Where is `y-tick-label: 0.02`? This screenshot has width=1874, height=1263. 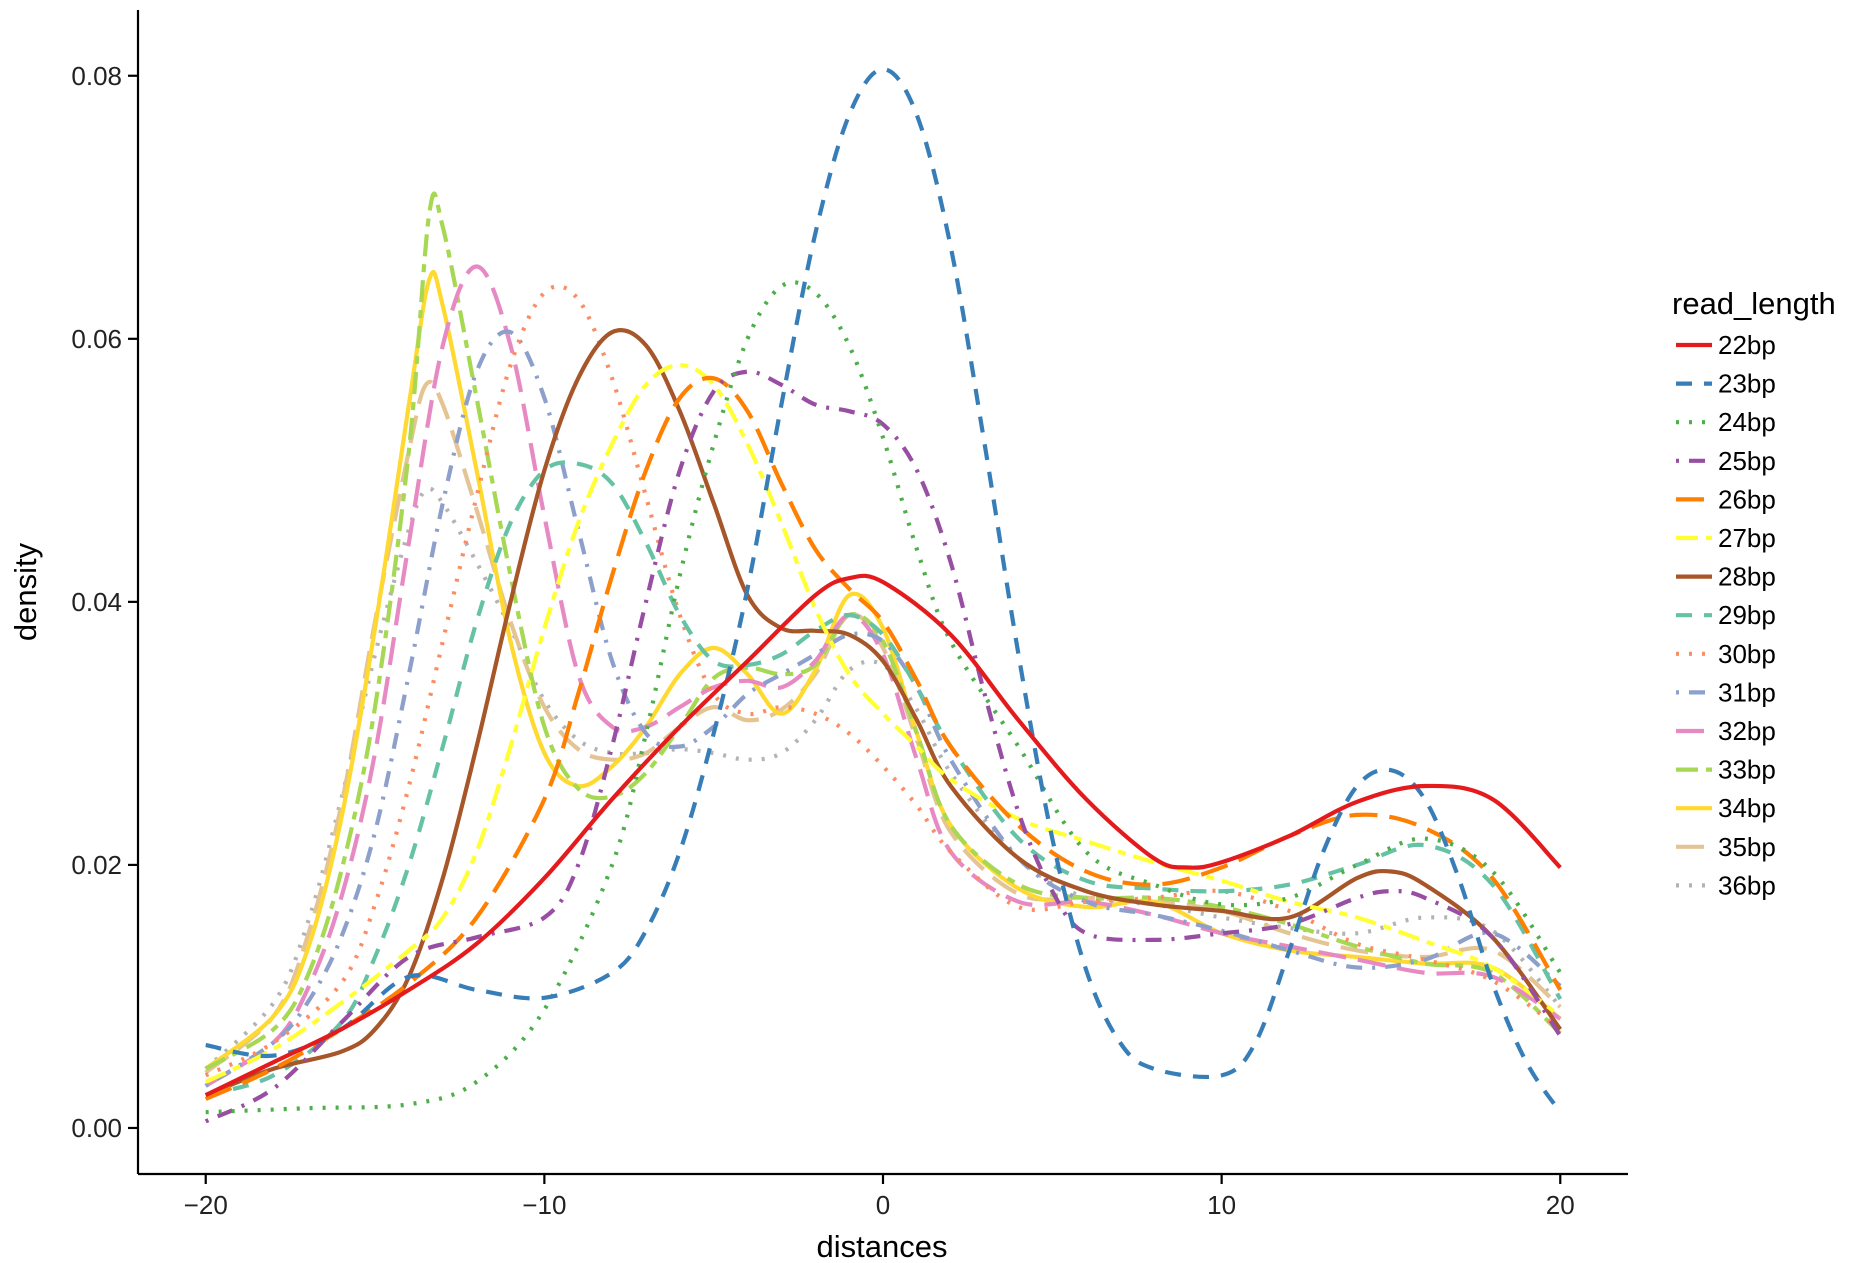
y-tick-label: 0.02 is located at coordinates (96, 865).